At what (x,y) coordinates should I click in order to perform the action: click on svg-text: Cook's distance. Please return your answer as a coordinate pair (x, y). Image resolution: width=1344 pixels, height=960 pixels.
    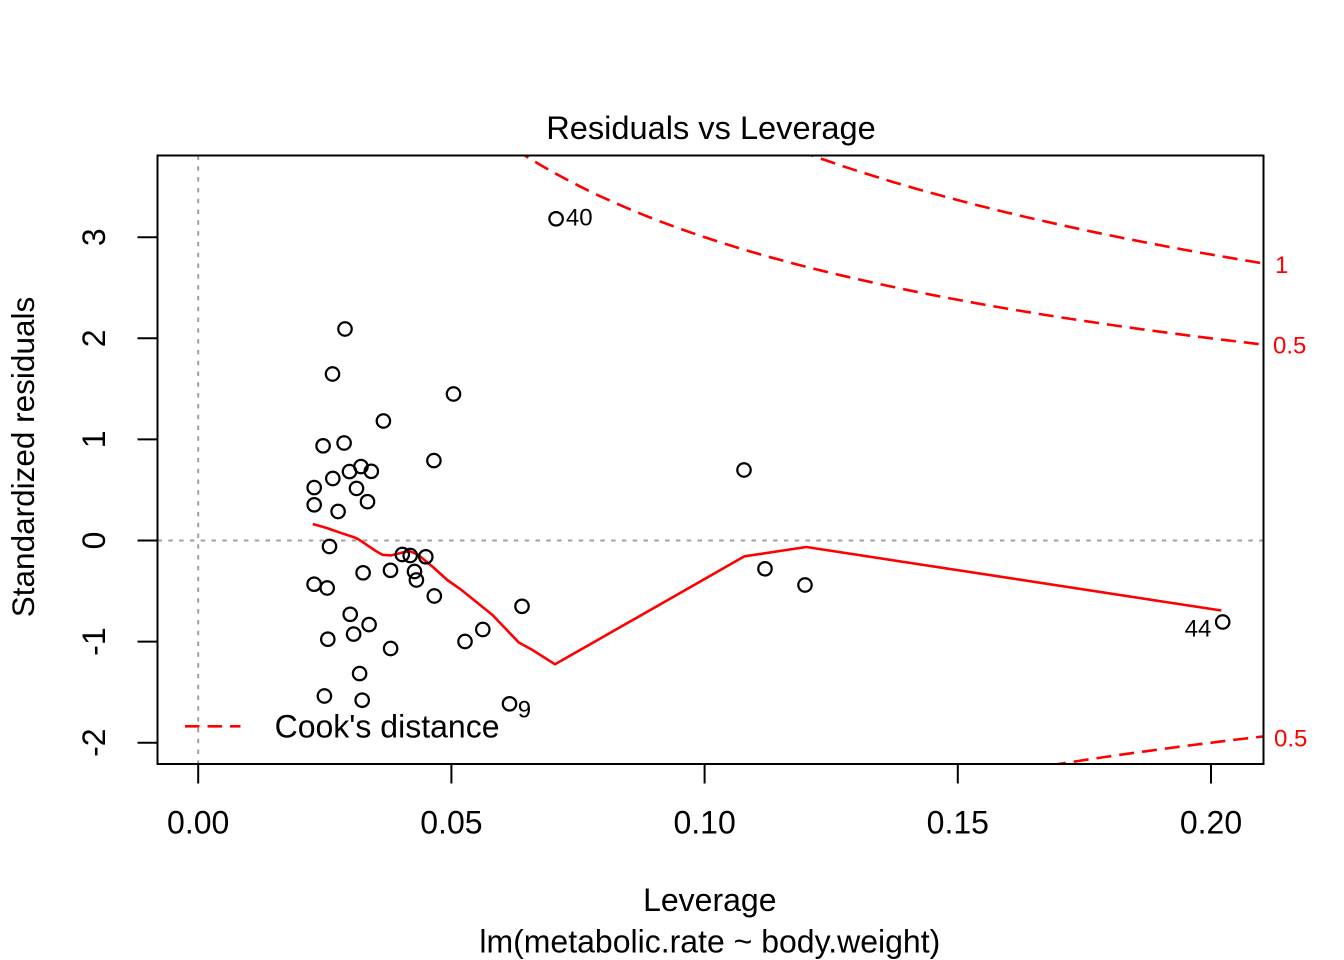
    Looking at the image, I should click on (387, 727).